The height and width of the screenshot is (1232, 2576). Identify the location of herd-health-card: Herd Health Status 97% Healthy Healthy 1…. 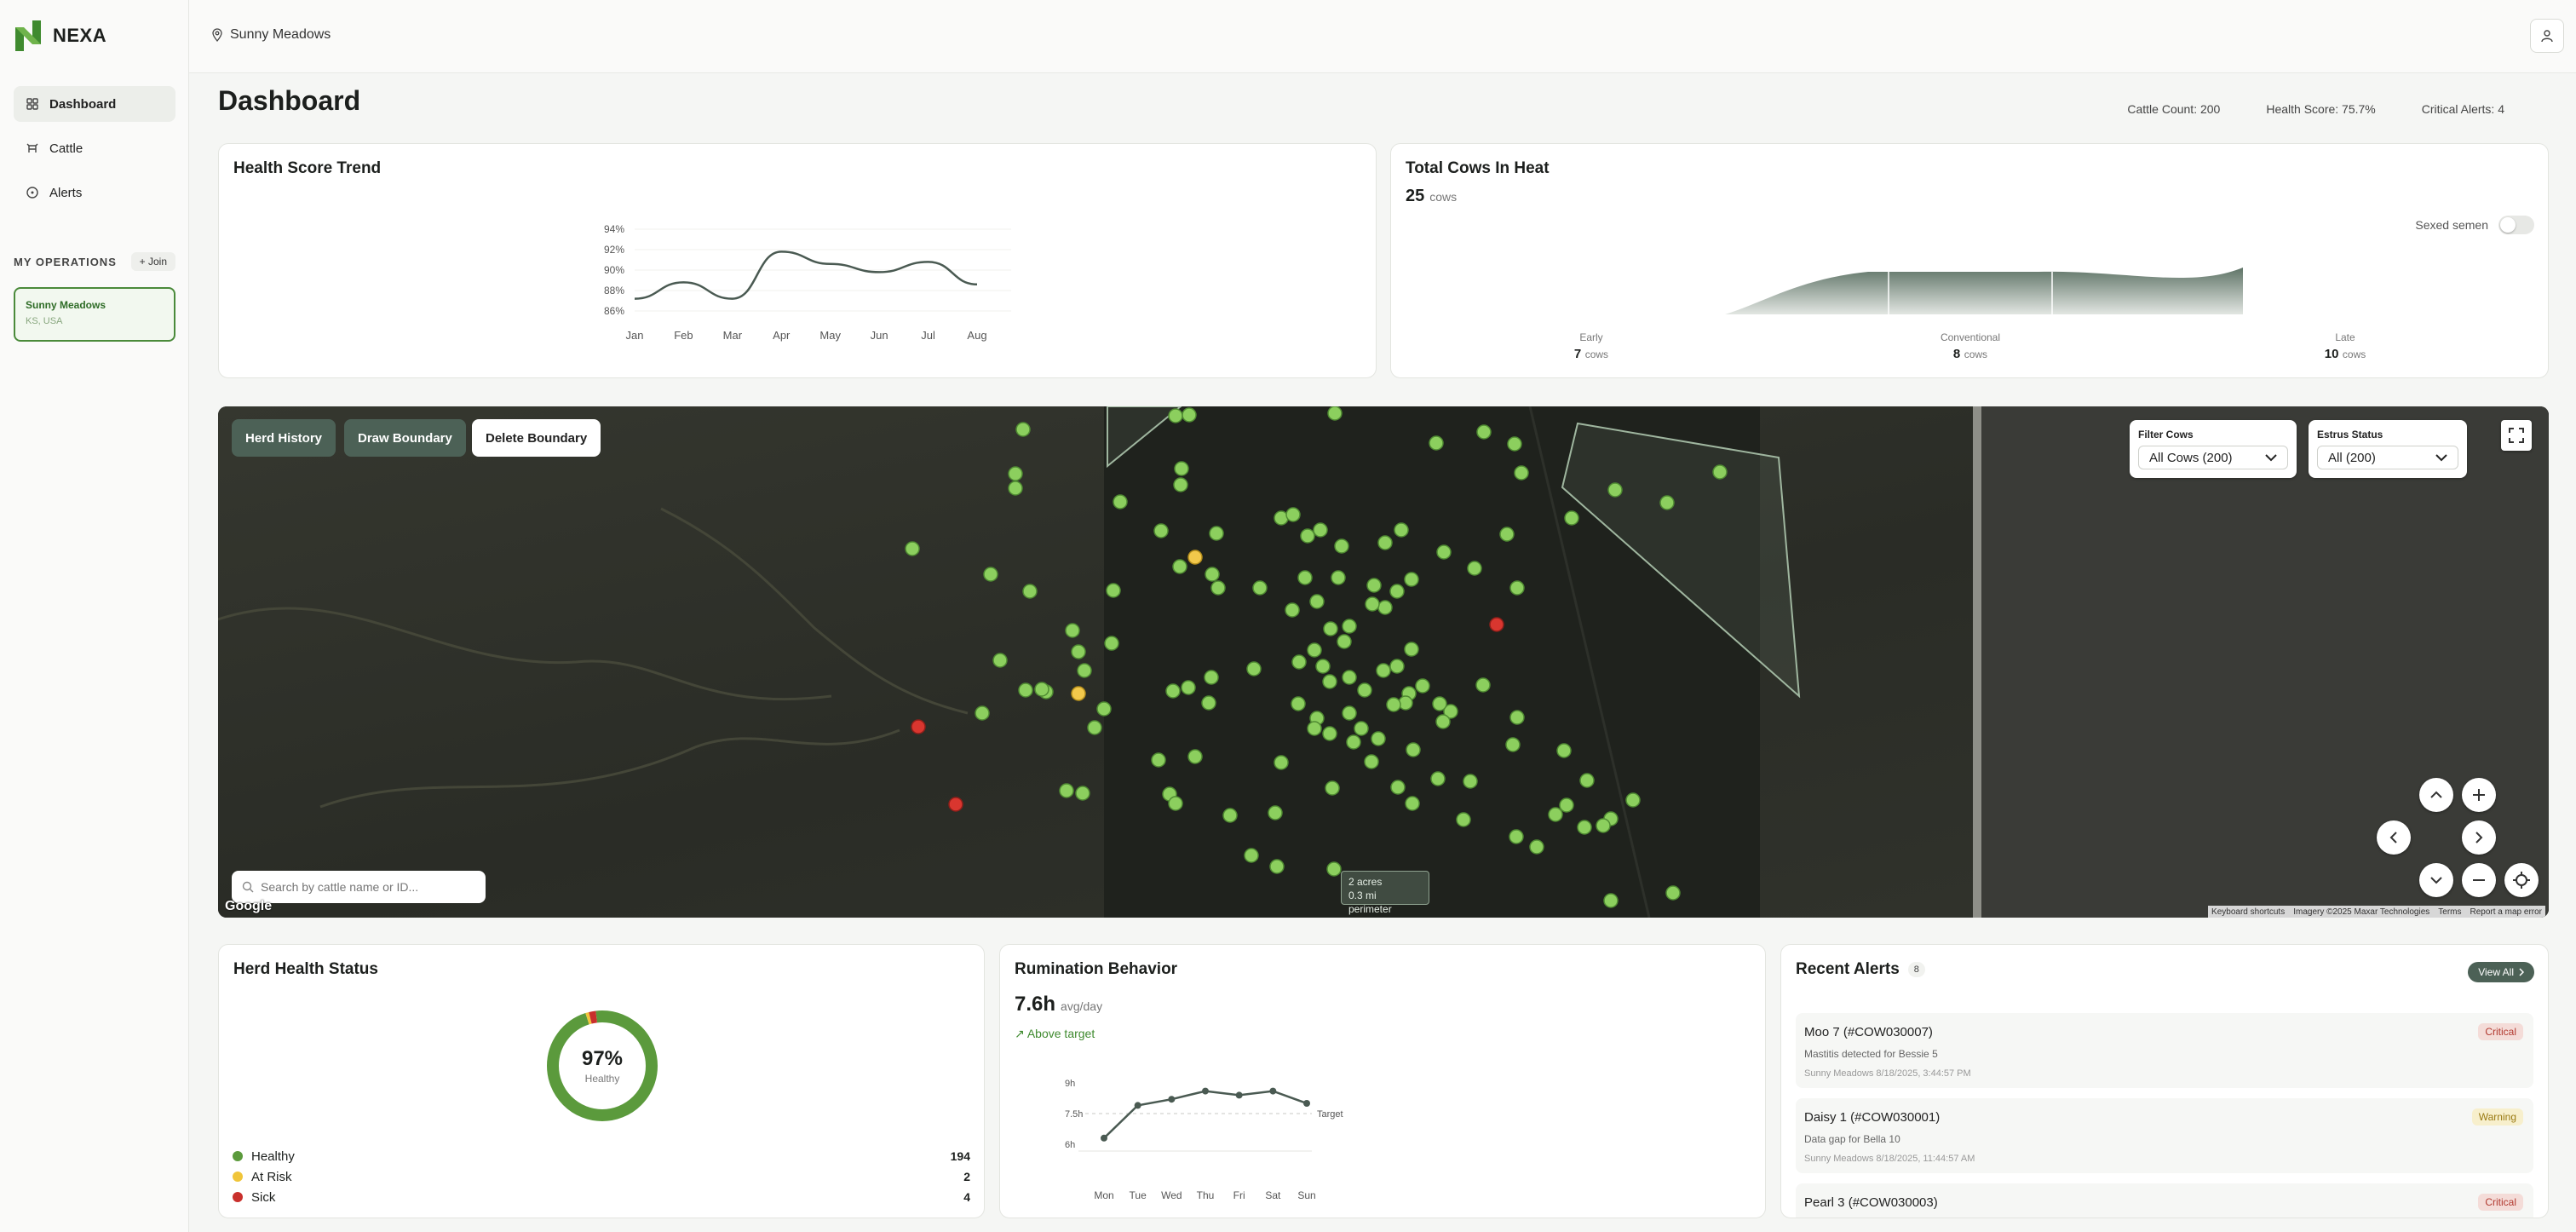
(602, 1081).